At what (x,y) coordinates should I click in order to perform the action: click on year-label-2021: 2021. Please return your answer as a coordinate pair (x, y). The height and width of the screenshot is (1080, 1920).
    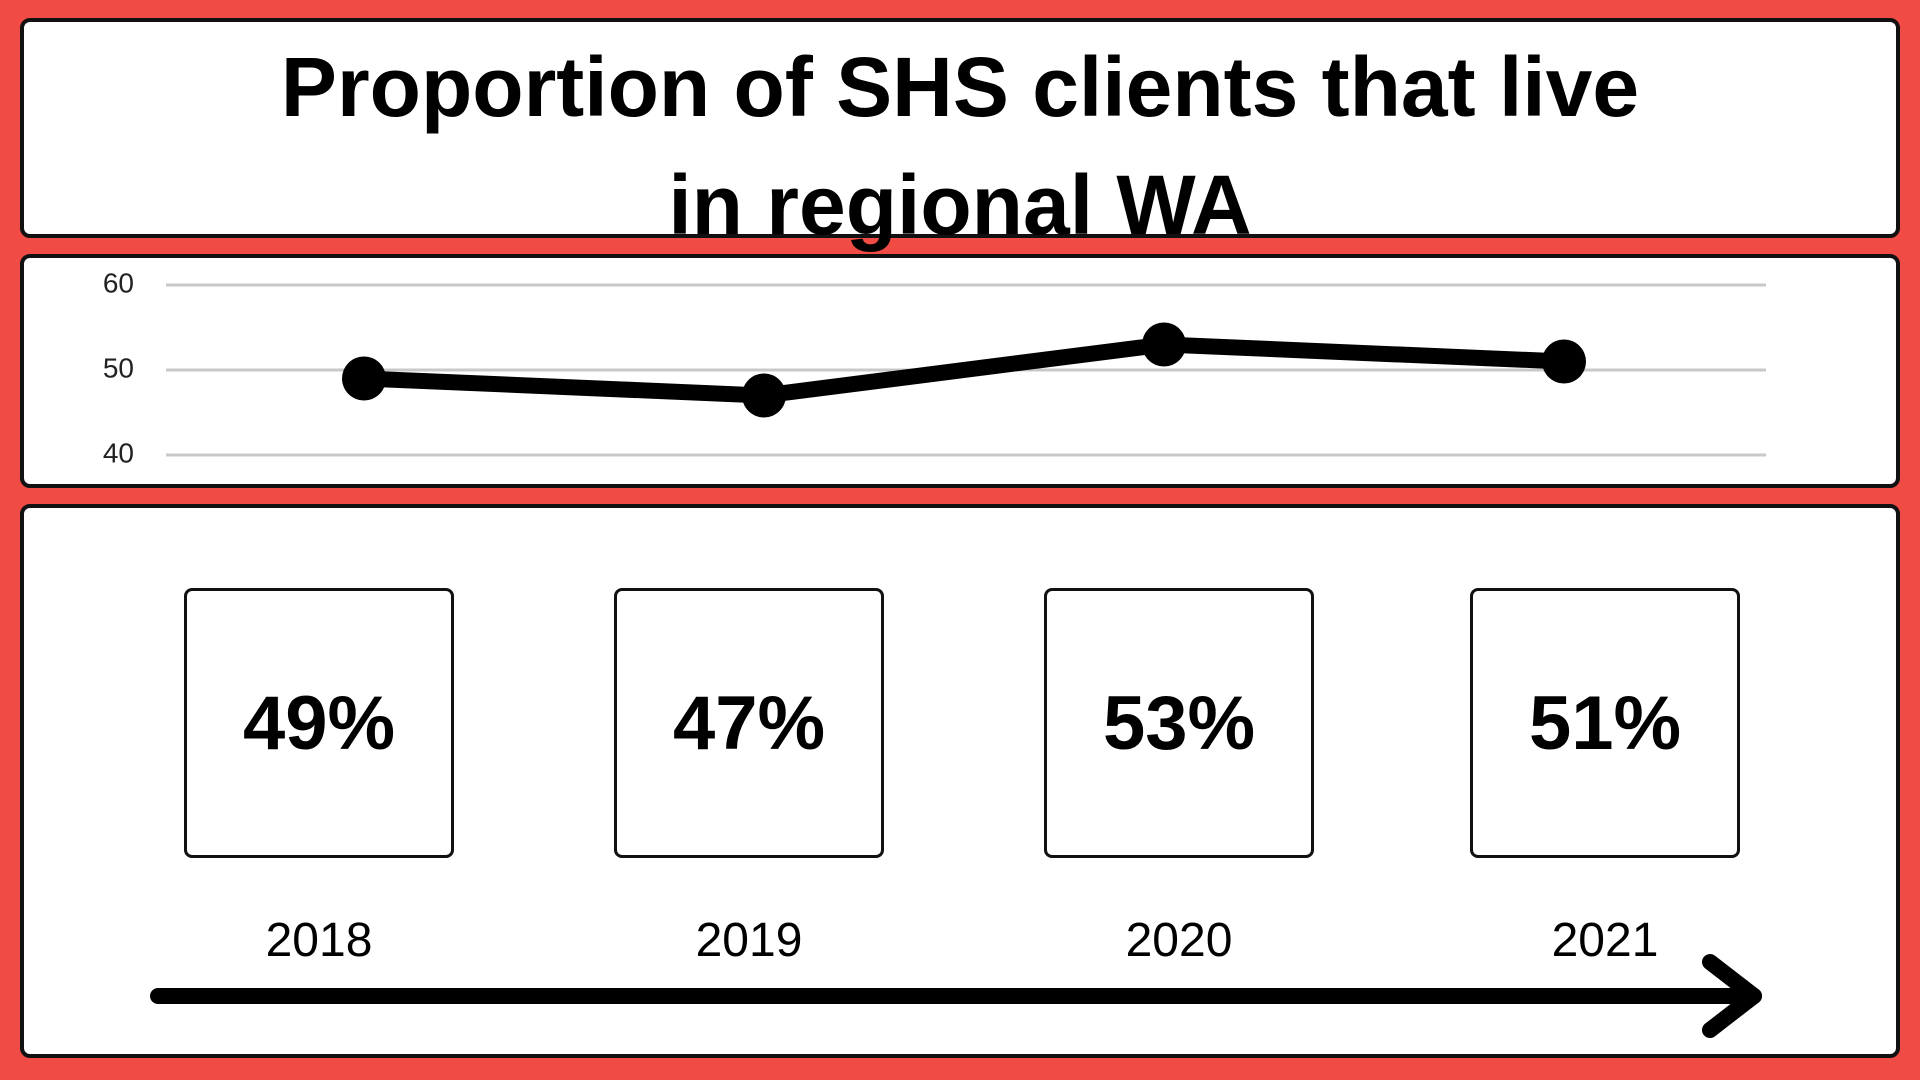
    Looking at the image, I should click on (1605, 940).